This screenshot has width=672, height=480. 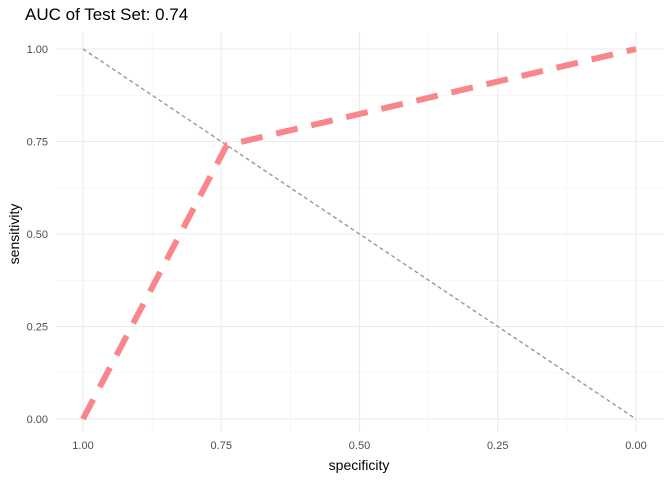 I want to click on x-tick-label: 0.75, so click(x=221, y=446).